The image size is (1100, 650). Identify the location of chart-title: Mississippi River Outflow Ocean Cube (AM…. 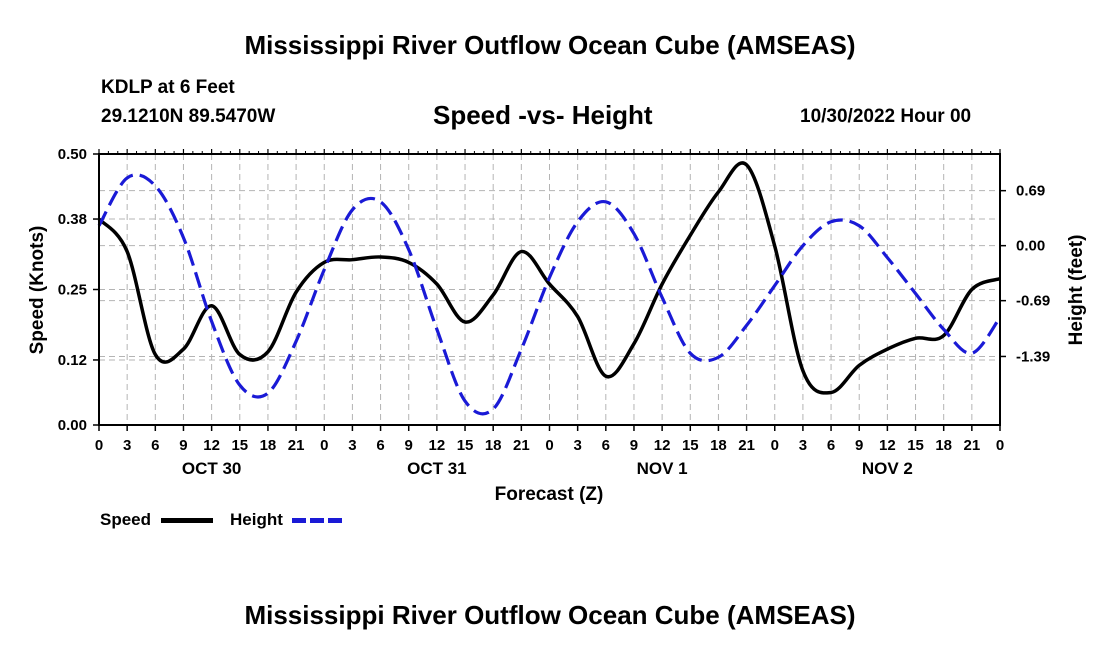
(550, 45).